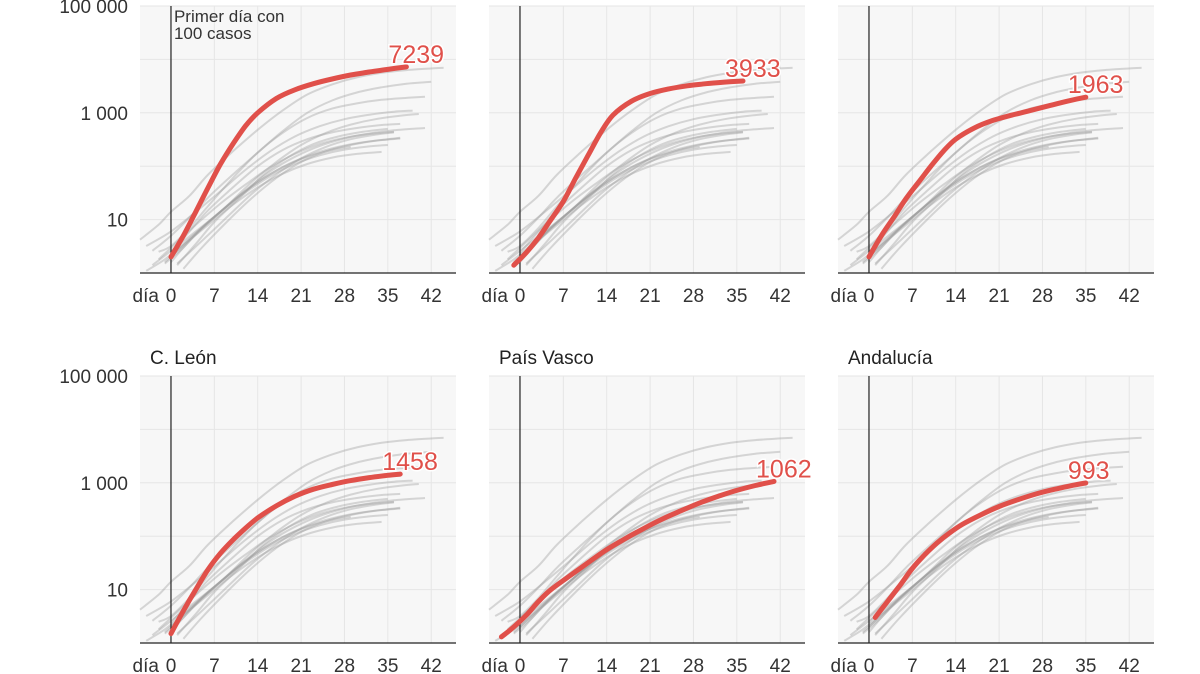  I want to click on end-value-label: 7239, so click(416, 55).